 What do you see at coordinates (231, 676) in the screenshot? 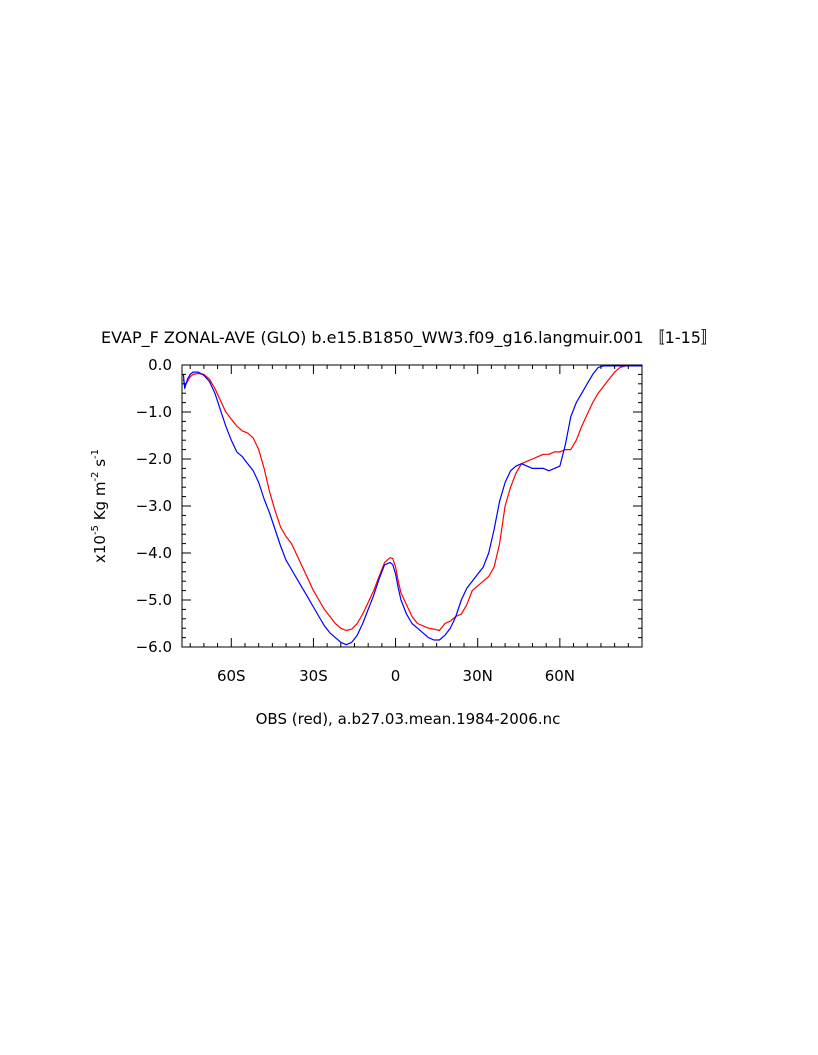
I see `x-tick-label: 60S` at bounding box center [231, 676].